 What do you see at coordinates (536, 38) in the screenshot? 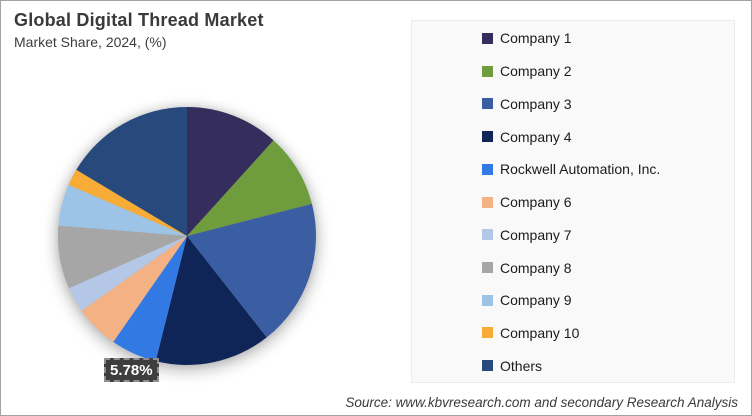
I see `legend-label: Company 1` at bounding box center [536, 38].